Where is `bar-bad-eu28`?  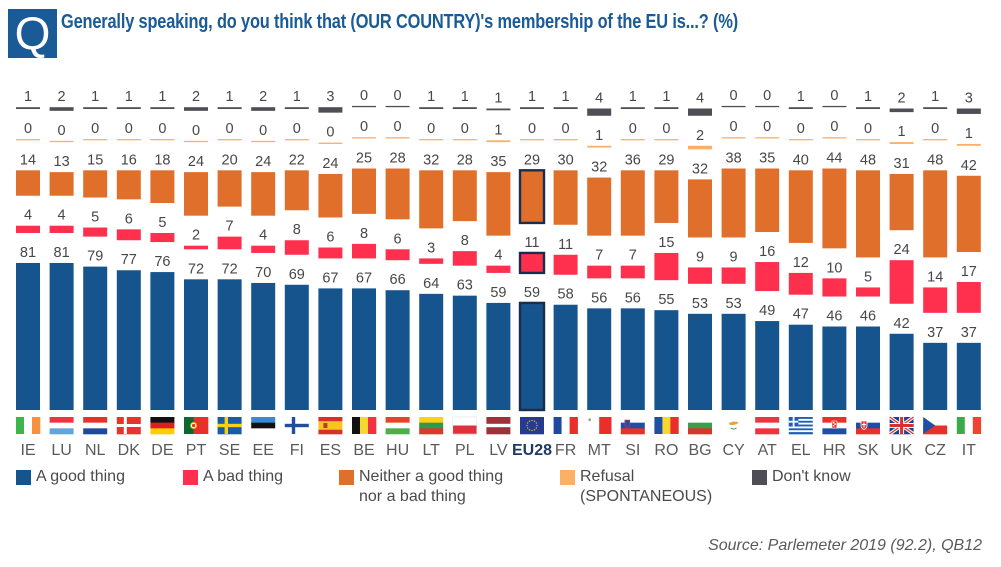
bar-bad-eu28 is located at coordinates (532, 263).